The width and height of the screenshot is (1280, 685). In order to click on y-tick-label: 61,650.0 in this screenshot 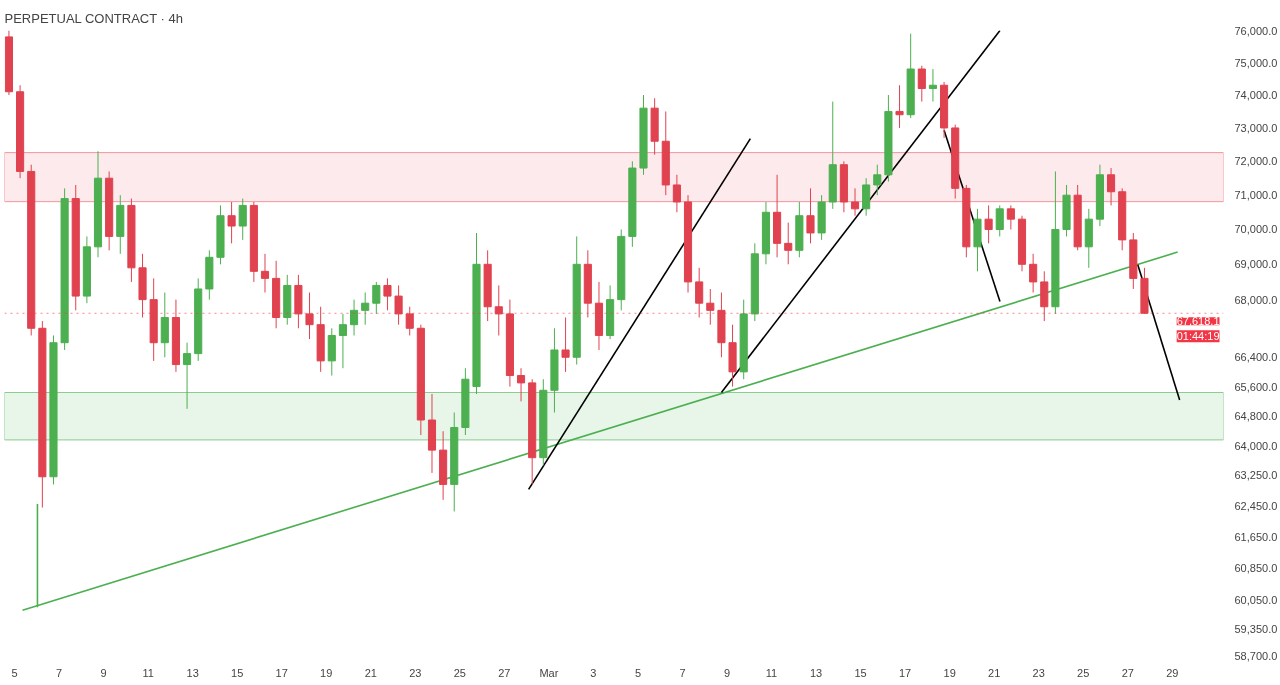, I will do `click(1256, 536)`.